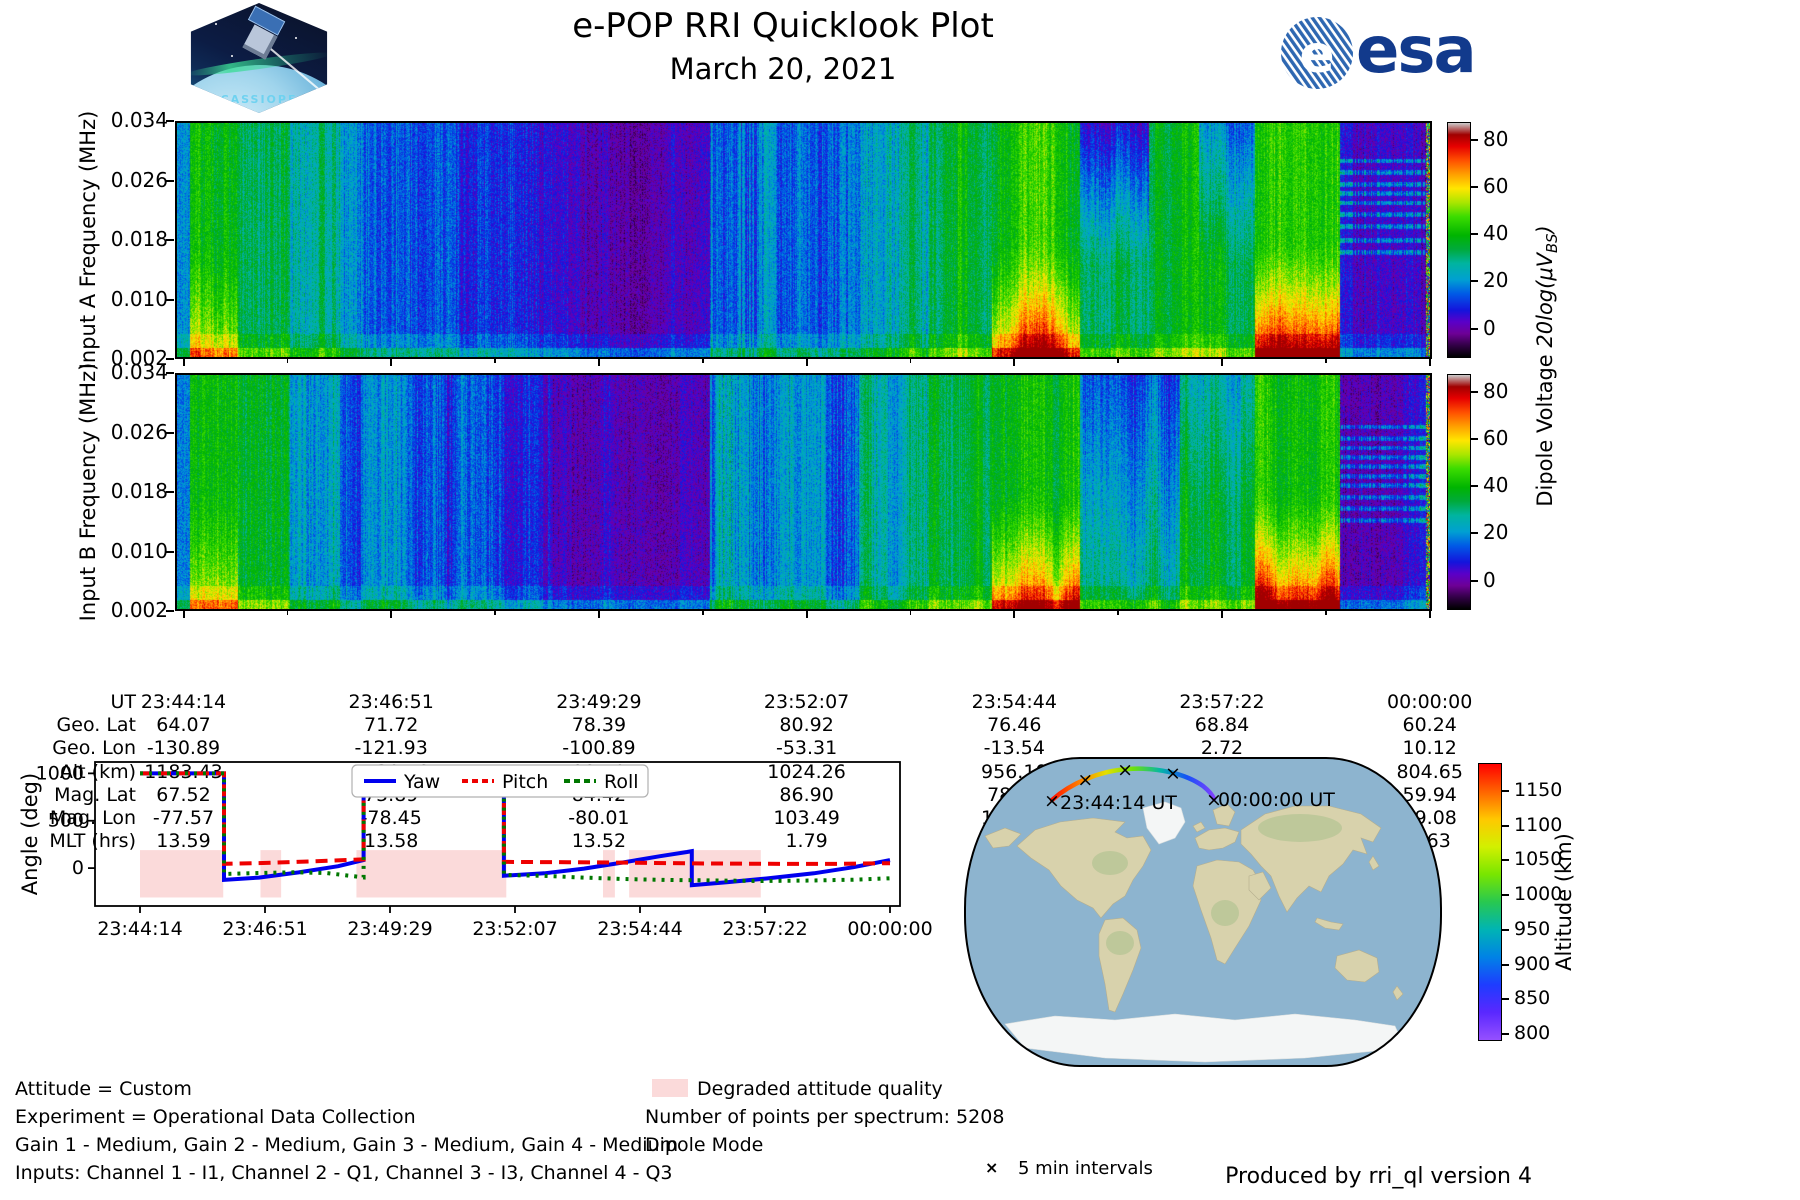  I want to click on angle-chart-axis-box, so click(497, 834).